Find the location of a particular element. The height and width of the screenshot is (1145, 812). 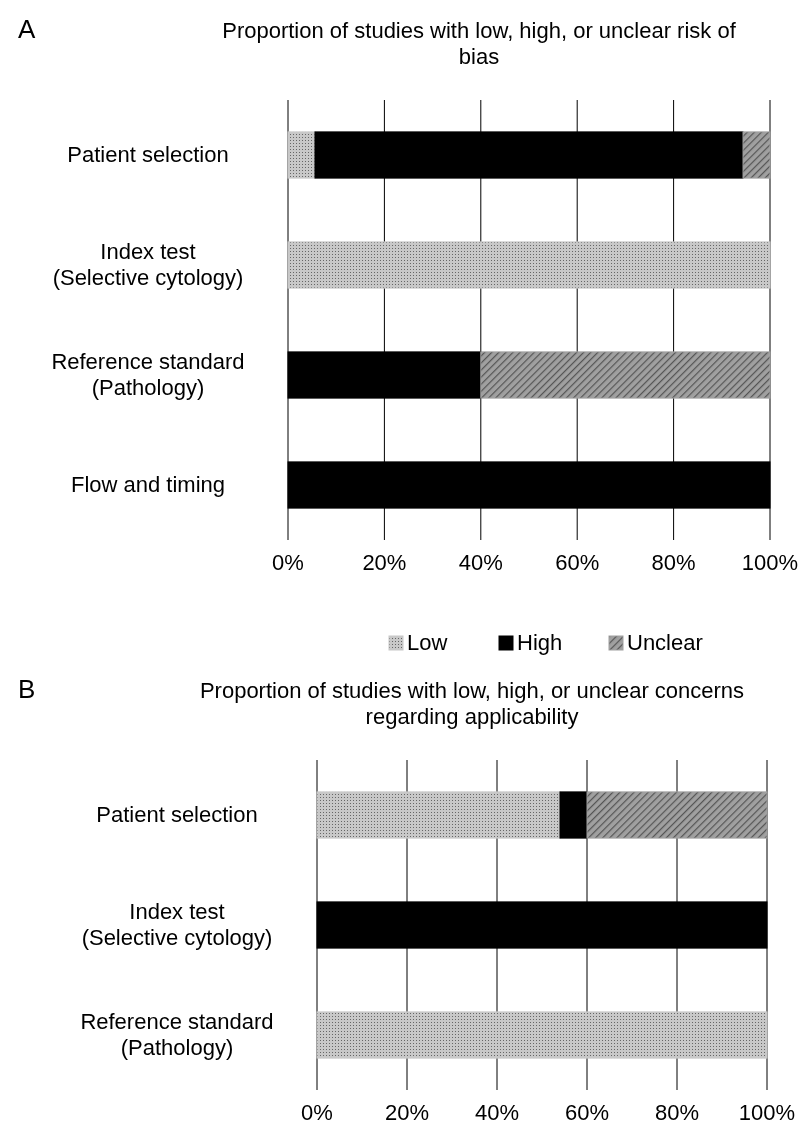

chart-title: Proportion of studies with low, high, or unclear risk of bias is located at coordinates (479, 43).